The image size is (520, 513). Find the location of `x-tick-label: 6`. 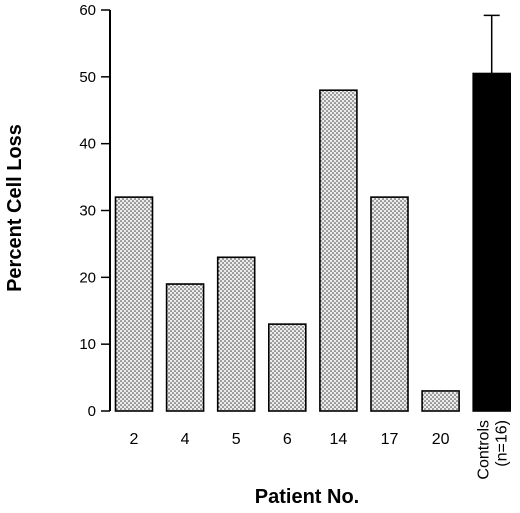

x-tick-label: 6 is located at coordinates (287, 439).